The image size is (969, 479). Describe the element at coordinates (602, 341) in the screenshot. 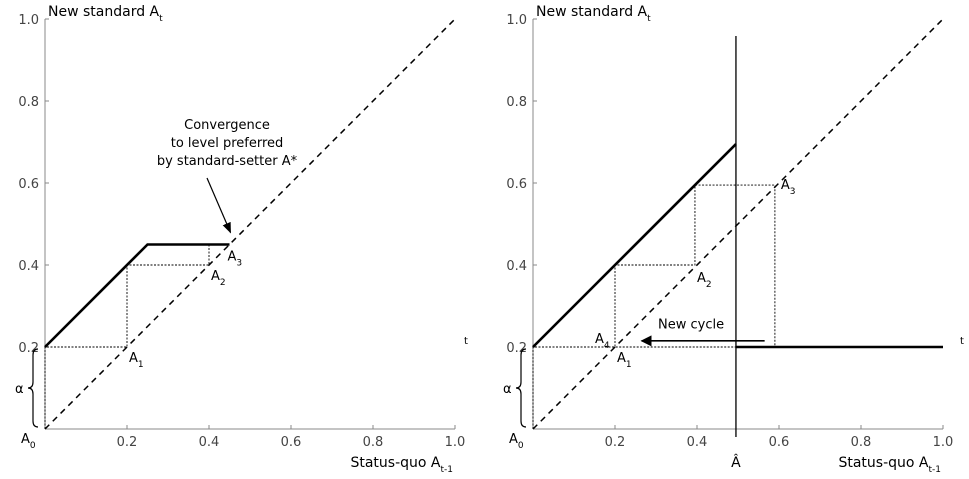

I see `point-label-a4: A4` at that location.